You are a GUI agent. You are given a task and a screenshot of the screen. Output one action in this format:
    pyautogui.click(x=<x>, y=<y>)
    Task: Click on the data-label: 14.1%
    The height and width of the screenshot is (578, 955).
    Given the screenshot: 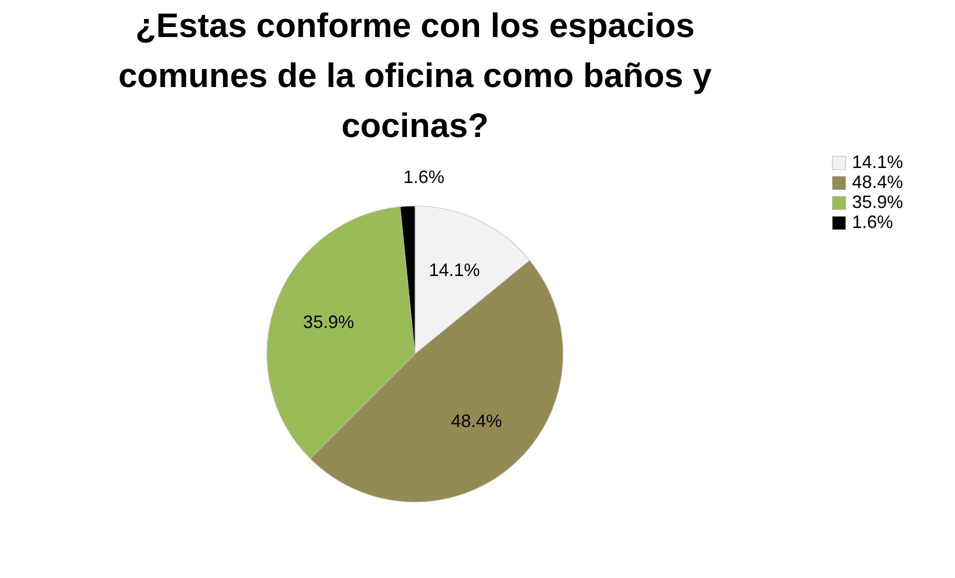 What is the action you would take?
    pyautogui.click(x=454, y=270)
    